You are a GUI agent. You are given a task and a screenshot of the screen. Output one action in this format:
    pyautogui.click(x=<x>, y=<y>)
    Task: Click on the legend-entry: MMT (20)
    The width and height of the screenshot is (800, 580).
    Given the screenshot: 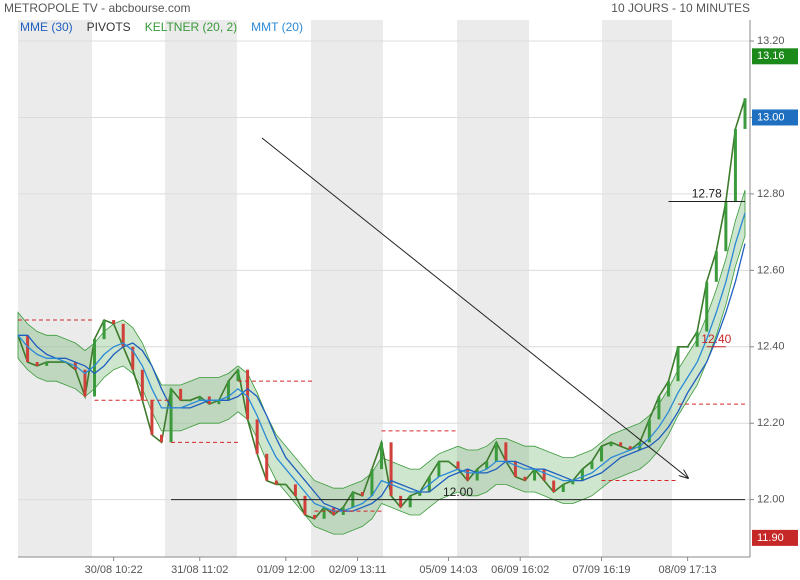 What is the action you would take?
    pyautogui.click(x=277, y=27)
    